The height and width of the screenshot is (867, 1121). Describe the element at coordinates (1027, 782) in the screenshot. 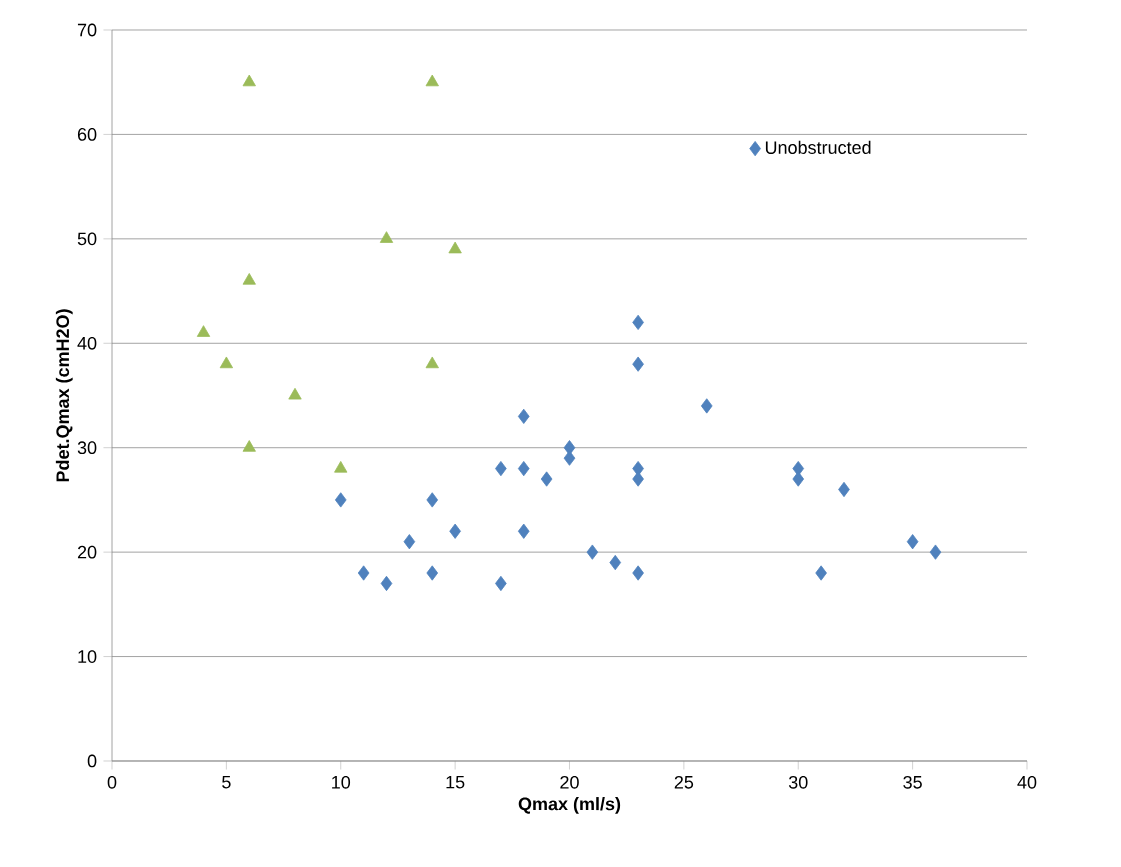

I see `x-tick-label: 40` at that location.